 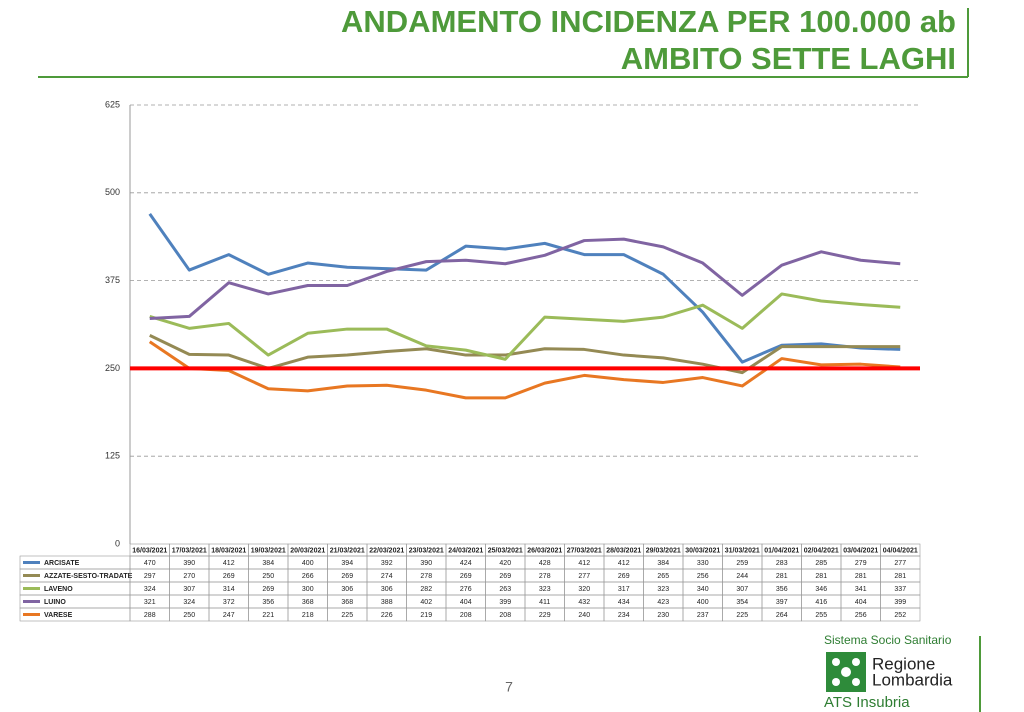 I want to click on table-value: 314, so click(x=229, y=589).